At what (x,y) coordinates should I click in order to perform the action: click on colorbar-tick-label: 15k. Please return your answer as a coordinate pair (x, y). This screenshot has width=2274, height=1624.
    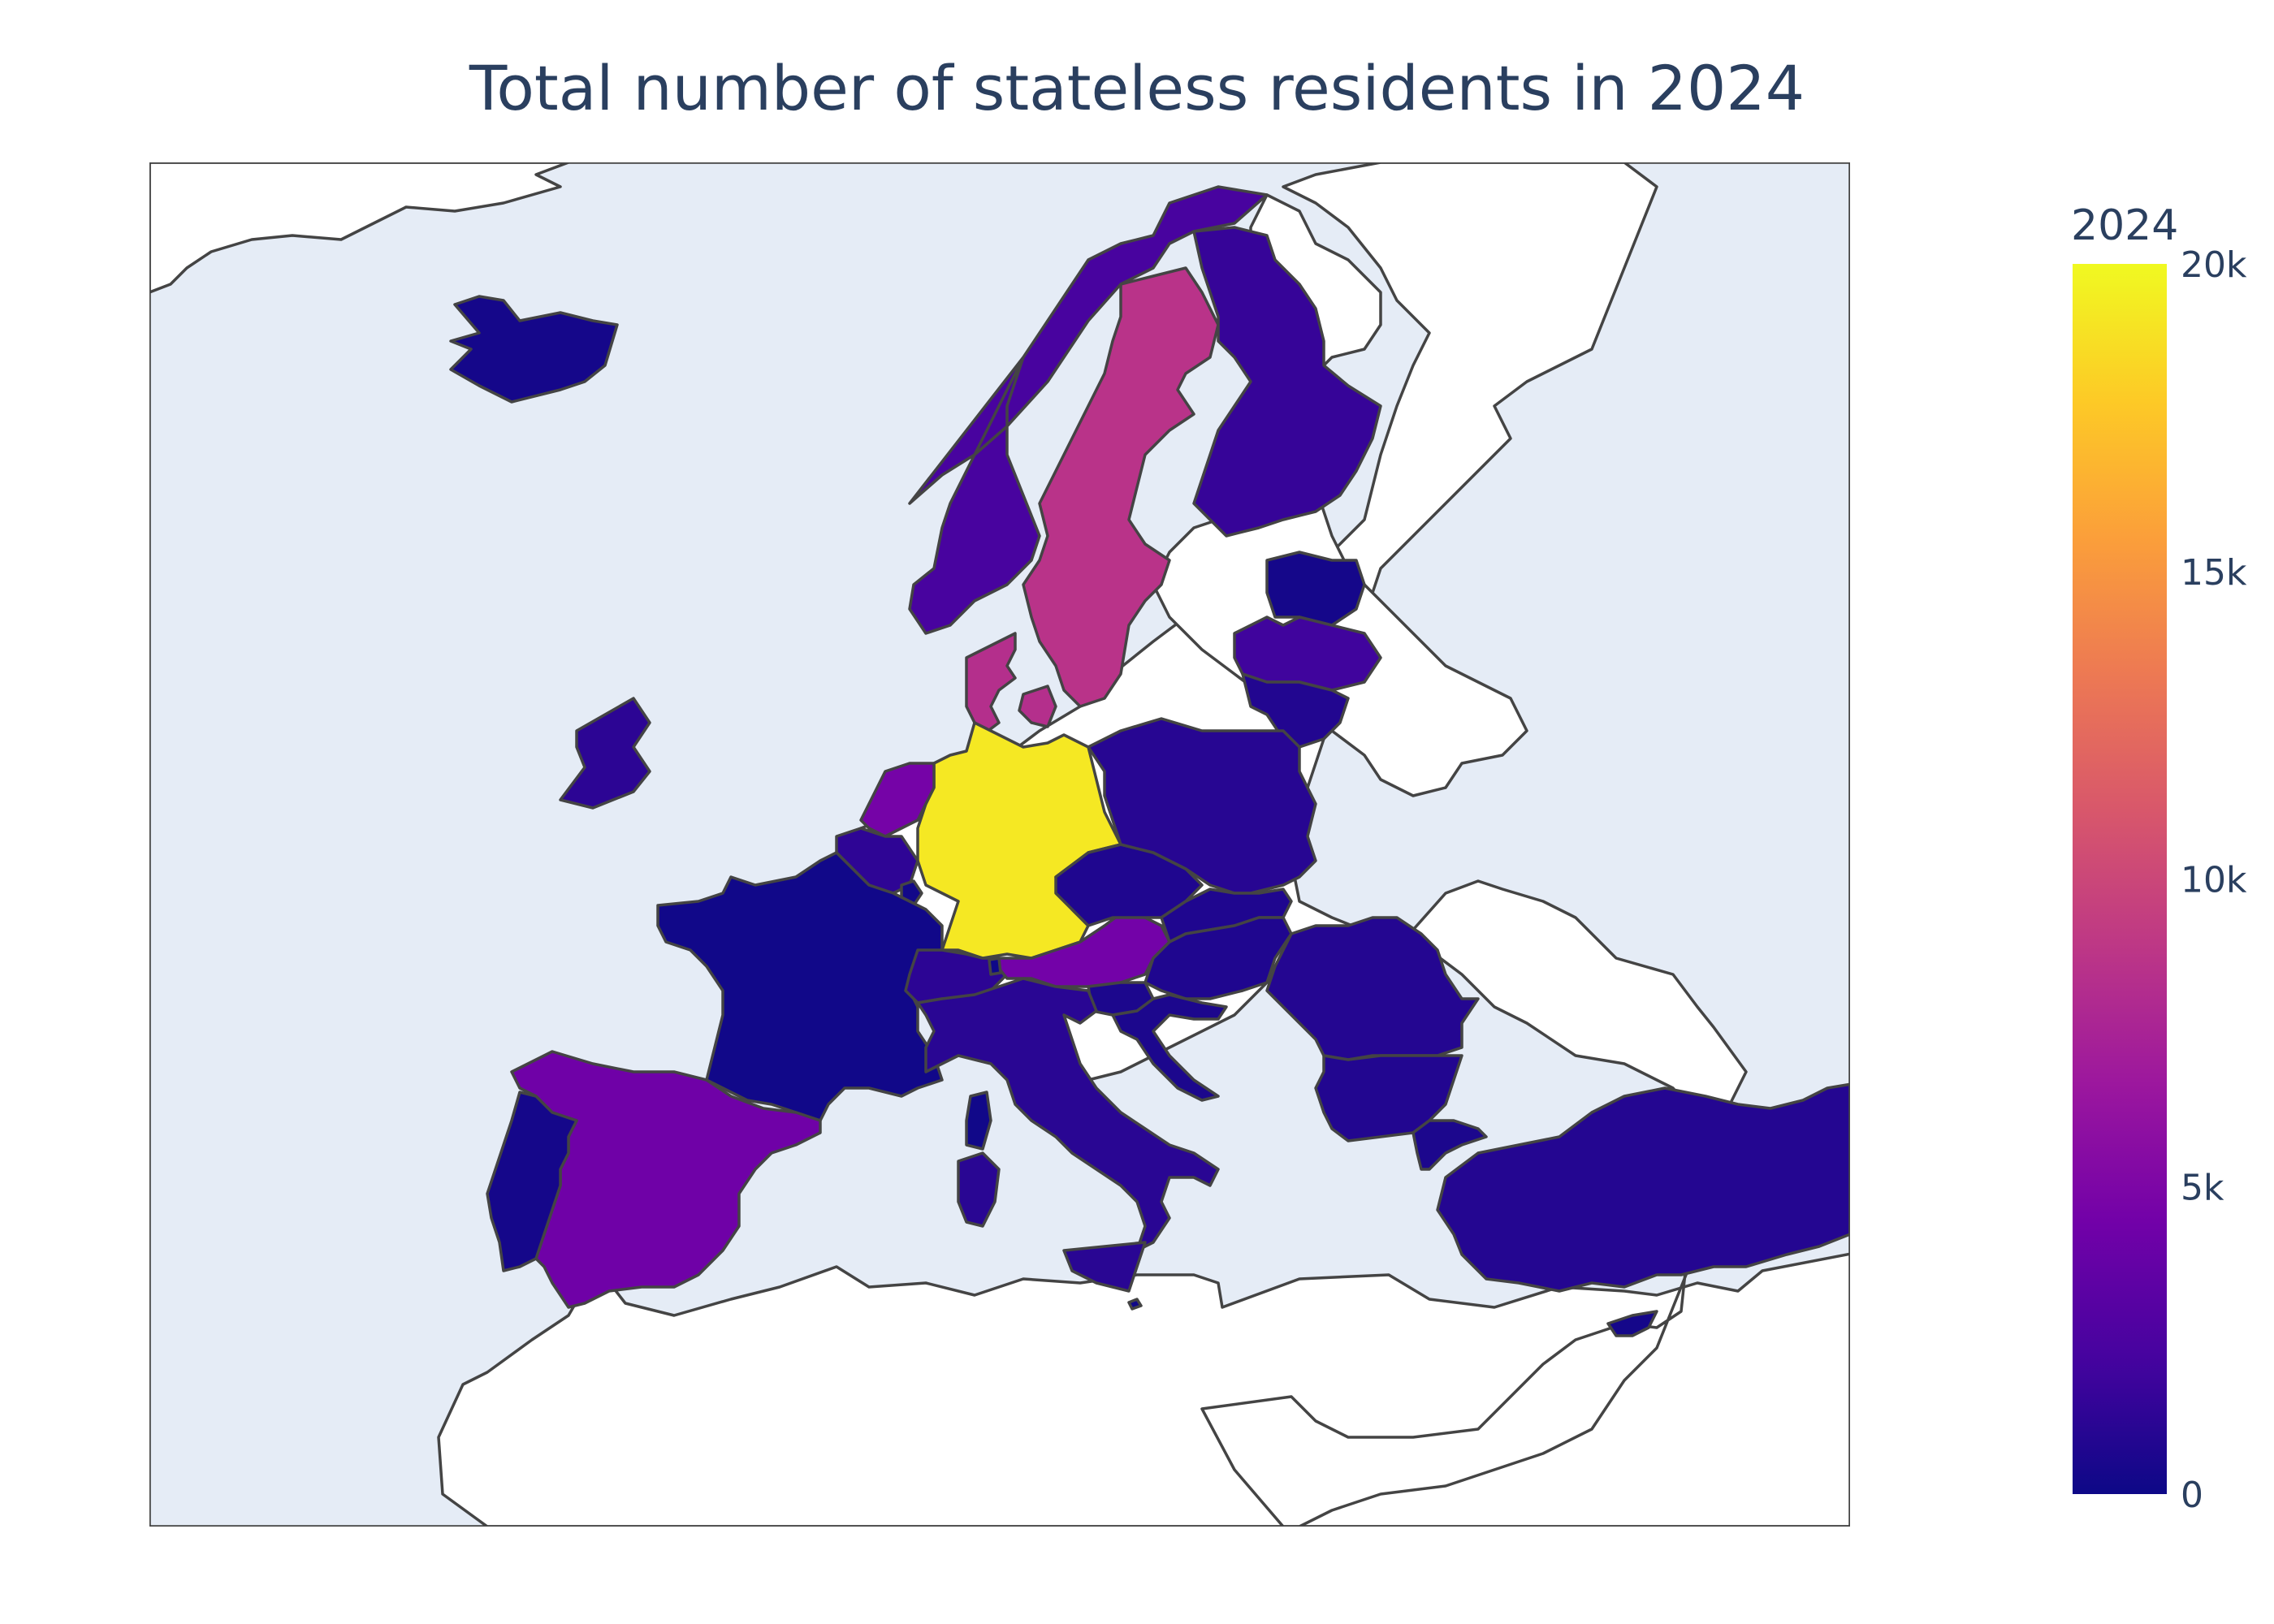
    Looking at the image, I should click on (2214, 573).